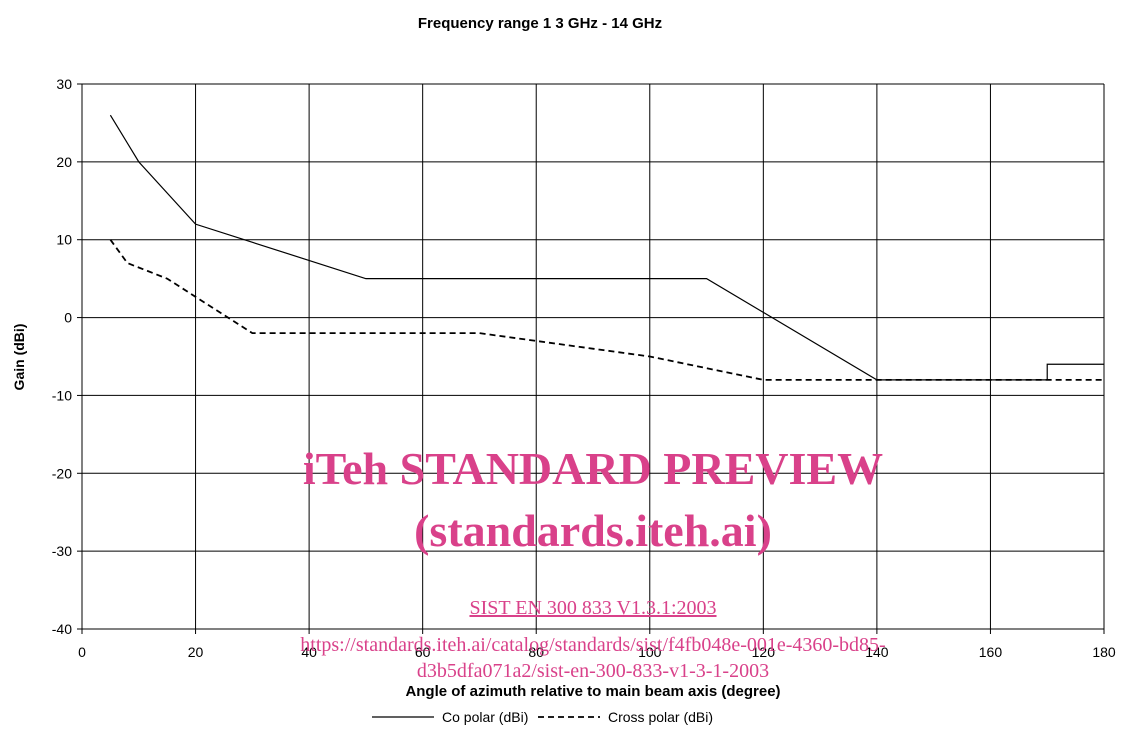  What do you see at coordinates (64, 162) in the screenshot?
I see `y-tick-label: 20` at bounding box center [64, 162].